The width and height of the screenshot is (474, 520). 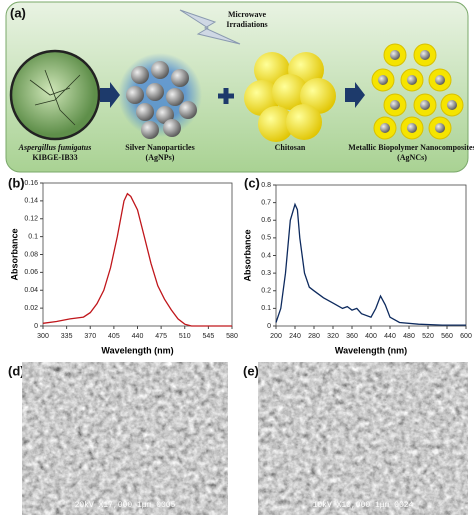 I want to click on y-tick-label: 0.8, so click(x=266, y=185).